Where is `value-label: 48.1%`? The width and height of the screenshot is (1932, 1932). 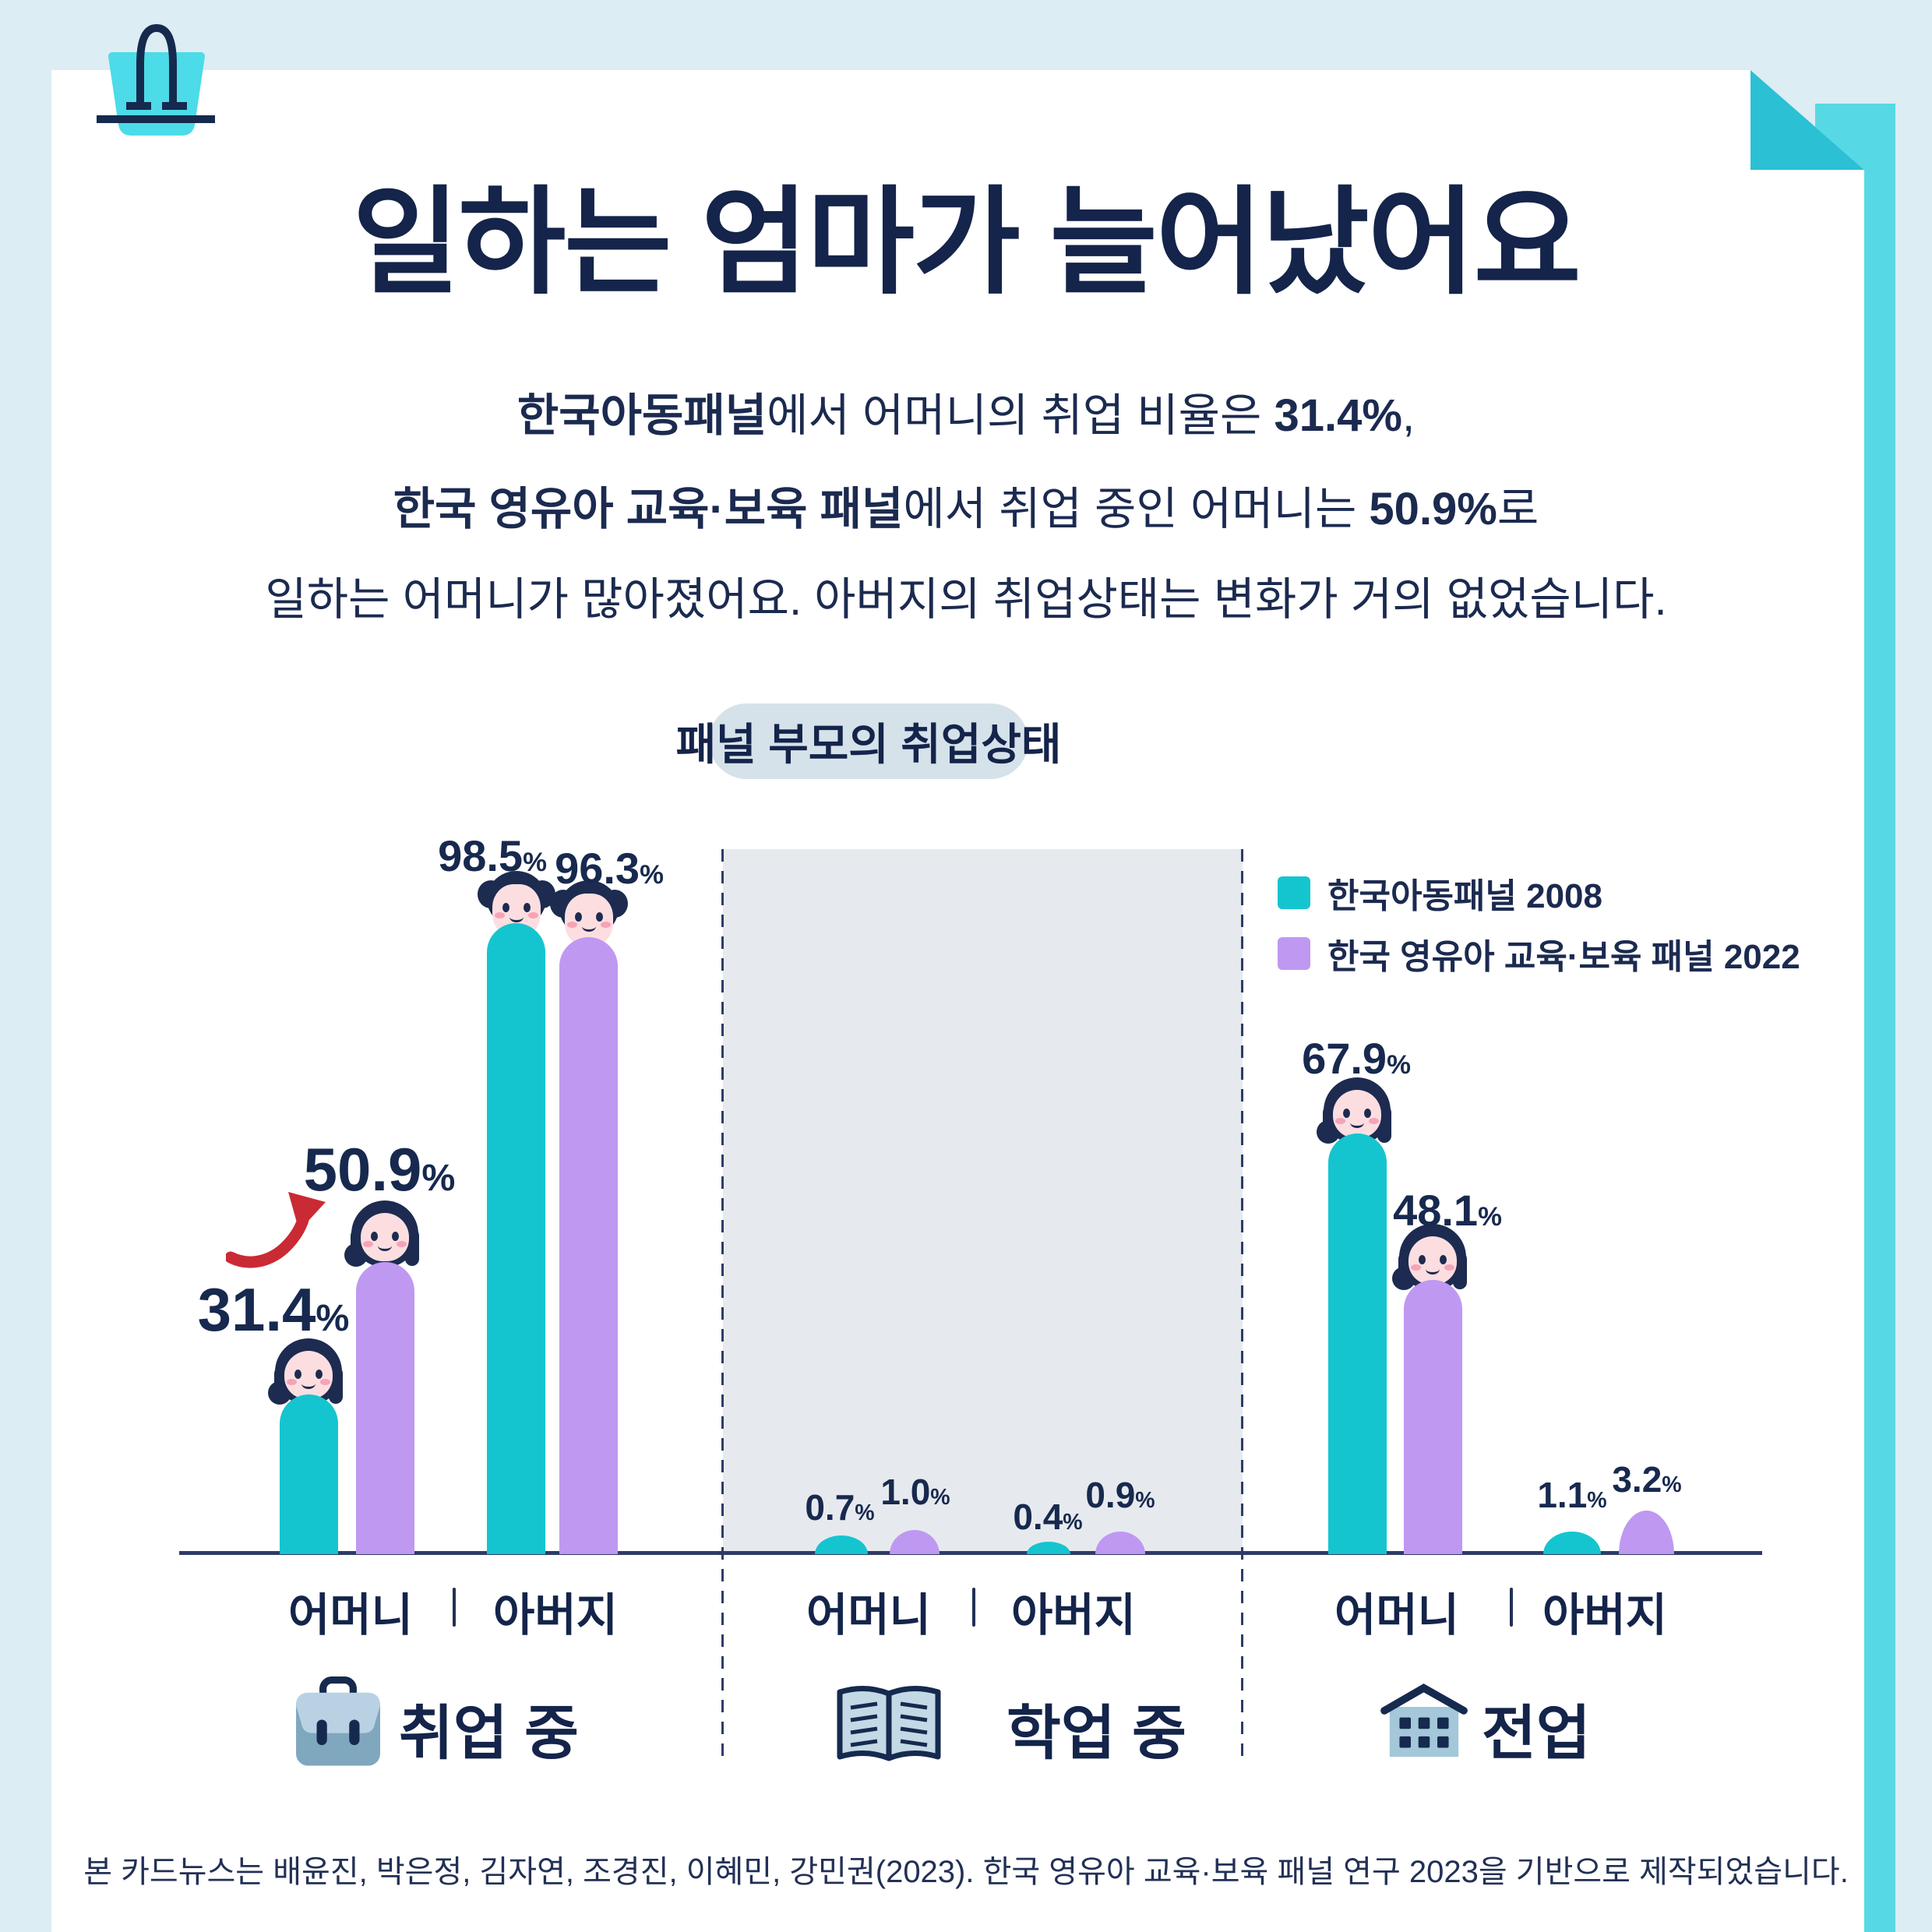 value-label: 48.1% is located at coordinates (1448, 1210).